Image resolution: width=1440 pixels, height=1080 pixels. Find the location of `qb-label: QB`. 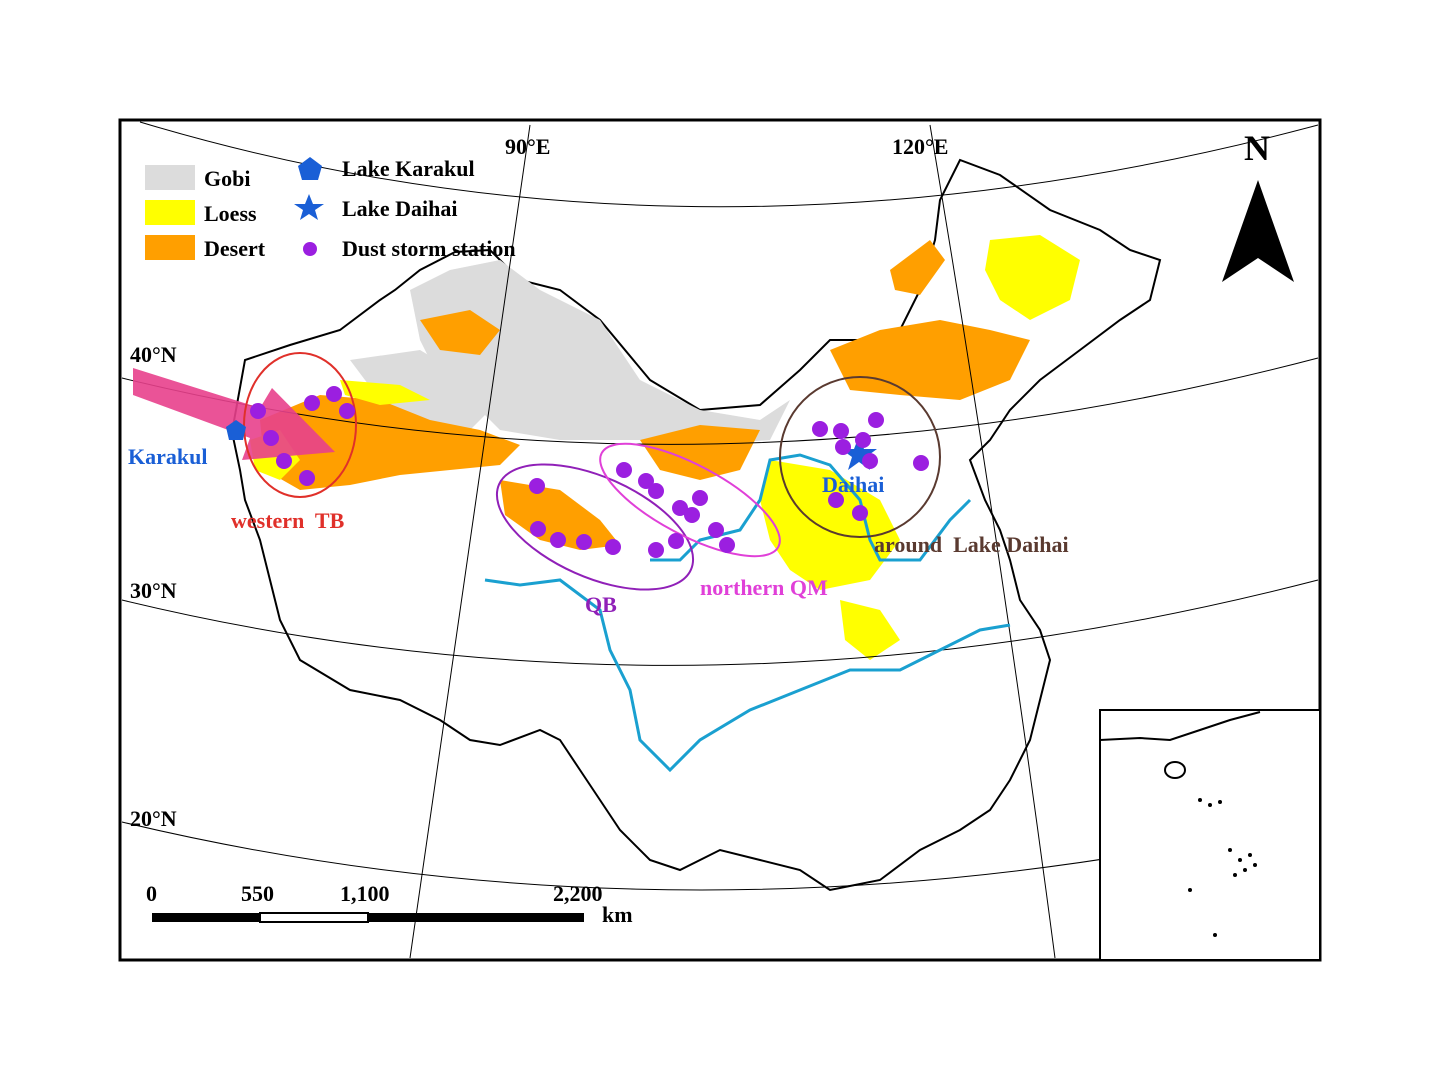

qb-label: QB is located at coordinates (601, 604).